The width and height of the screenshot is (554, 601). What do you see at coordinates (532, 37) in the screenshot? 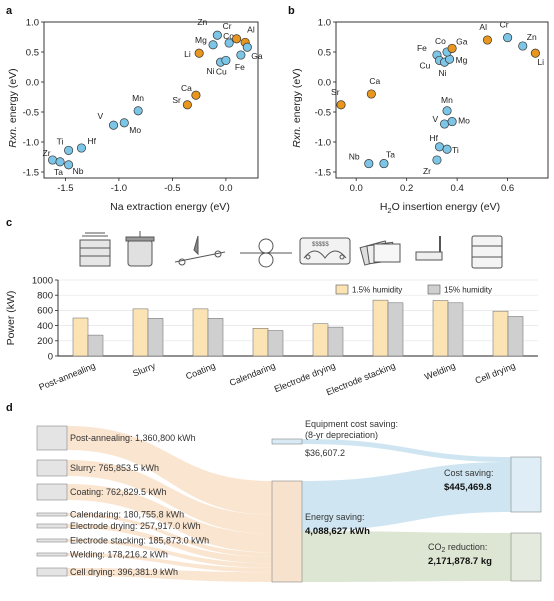
I see `b-point-label-Zn: Zn` at bounding box center [532, 37].